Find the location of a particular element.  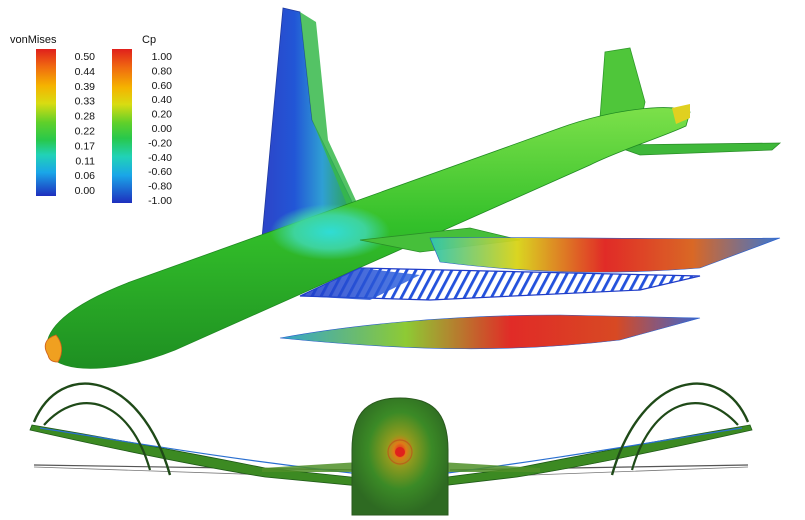

von-mises-tick-label: 0.22 is located at coordinates (85, 132).